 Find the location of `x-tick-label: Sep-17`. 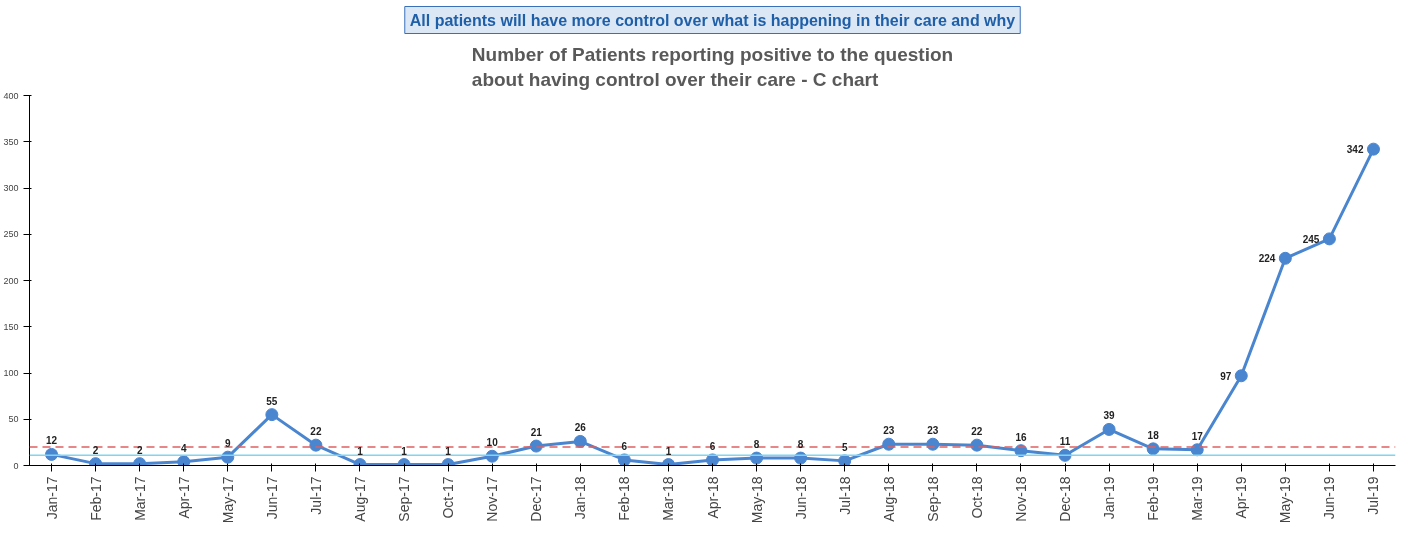

x-tick-label: Sep-17 is located at coordinates (404, 499).